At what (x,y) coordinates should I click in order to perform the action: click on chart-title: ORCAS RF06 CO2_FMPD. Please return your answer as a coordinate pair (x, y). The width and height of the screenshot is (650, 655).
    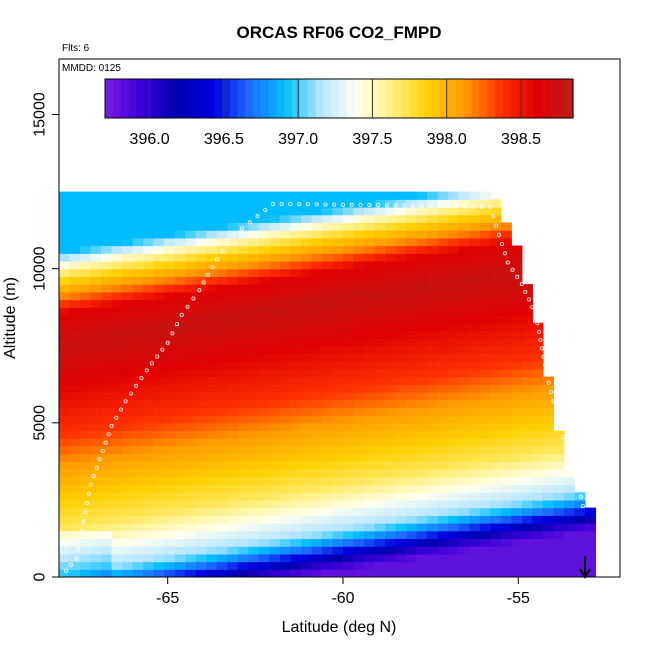
    Looking at the image, I should click on (339, 32).